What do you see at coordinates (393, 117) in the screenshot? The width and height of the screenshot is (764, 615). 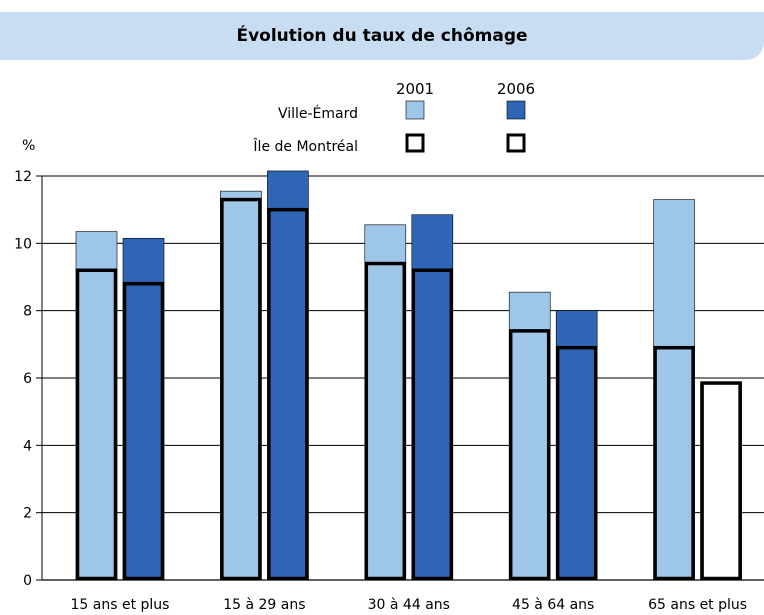 I see `legend: 2001 2006 Ville-Émard Île de Montréal` at bounding box center [393, 117].